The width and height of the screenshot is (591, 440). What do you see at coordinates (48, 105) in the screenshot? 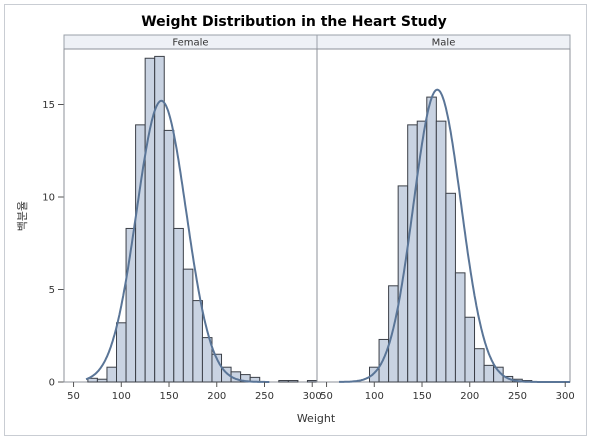
I see `y-tick-label: 15` at bounding box center [48, 105].